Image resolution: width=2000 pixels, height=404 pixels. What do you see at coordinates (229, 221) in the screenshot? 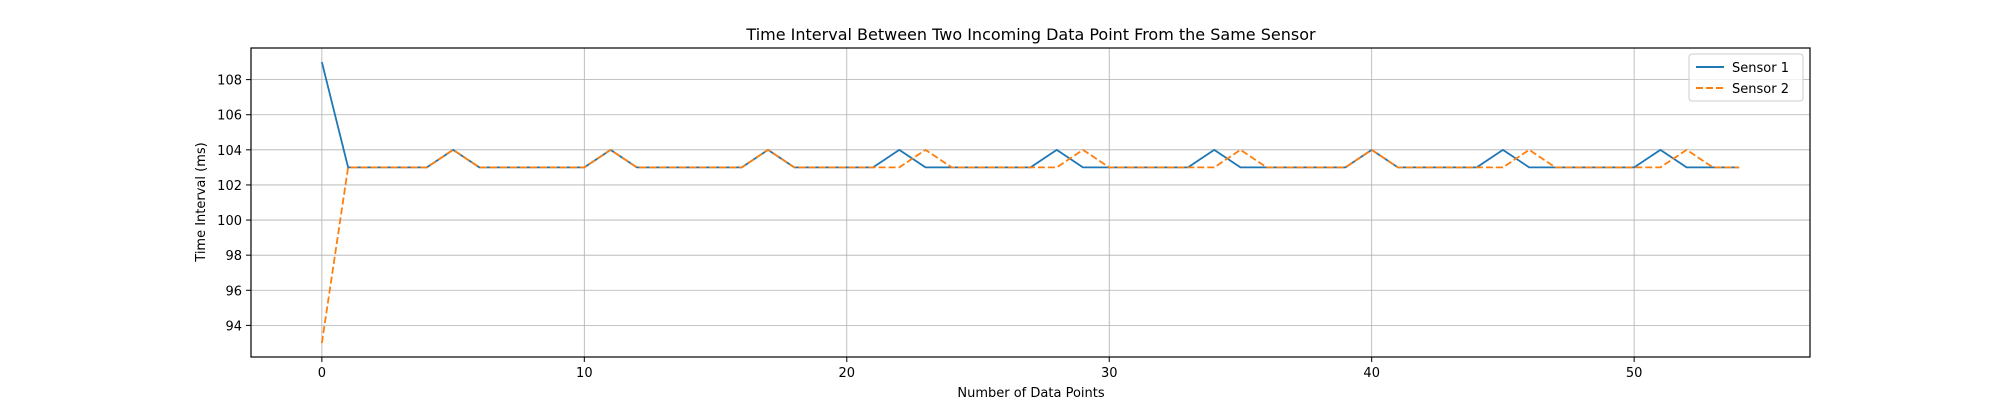
I see `y-tick-label: 100` at bounding box center [229, 221].